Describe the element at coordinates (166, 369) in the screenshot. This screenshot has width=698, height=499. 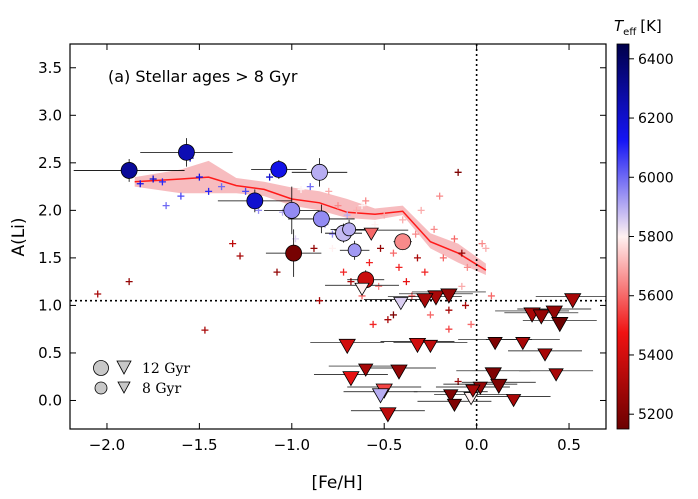
I see `legend-label-12gyr: 12 Gyr` at that location.